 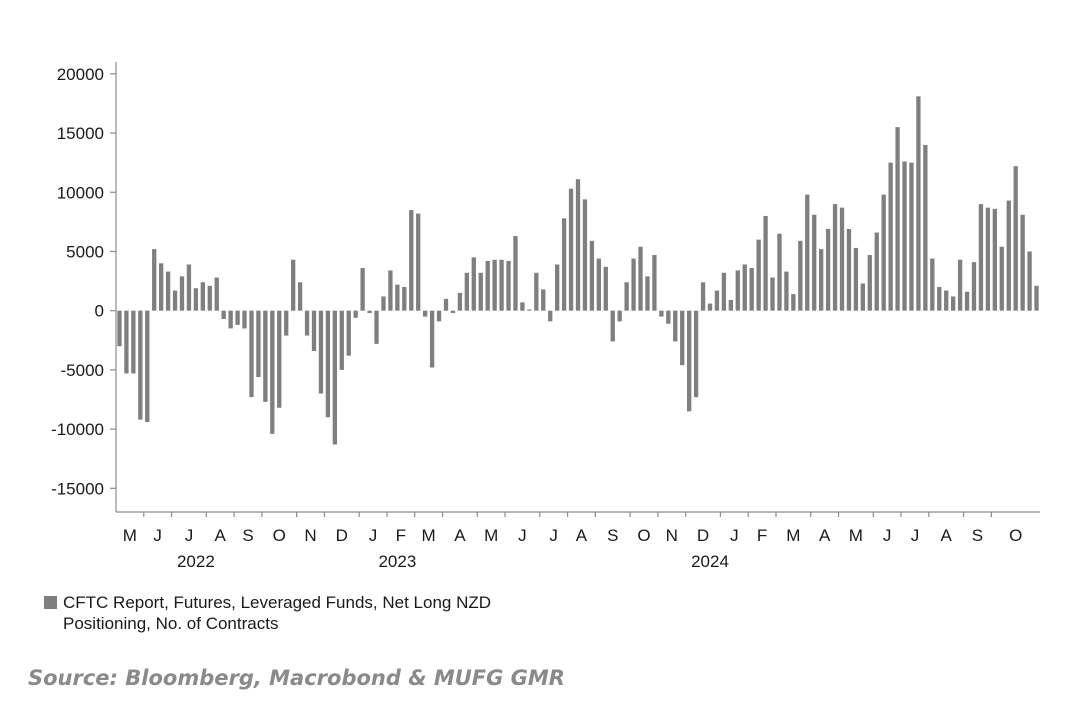 What do you see at coordinates (85, 251) in the screenshot?
I see `y-tick-label: 5000` at bounding box center [85, 251].